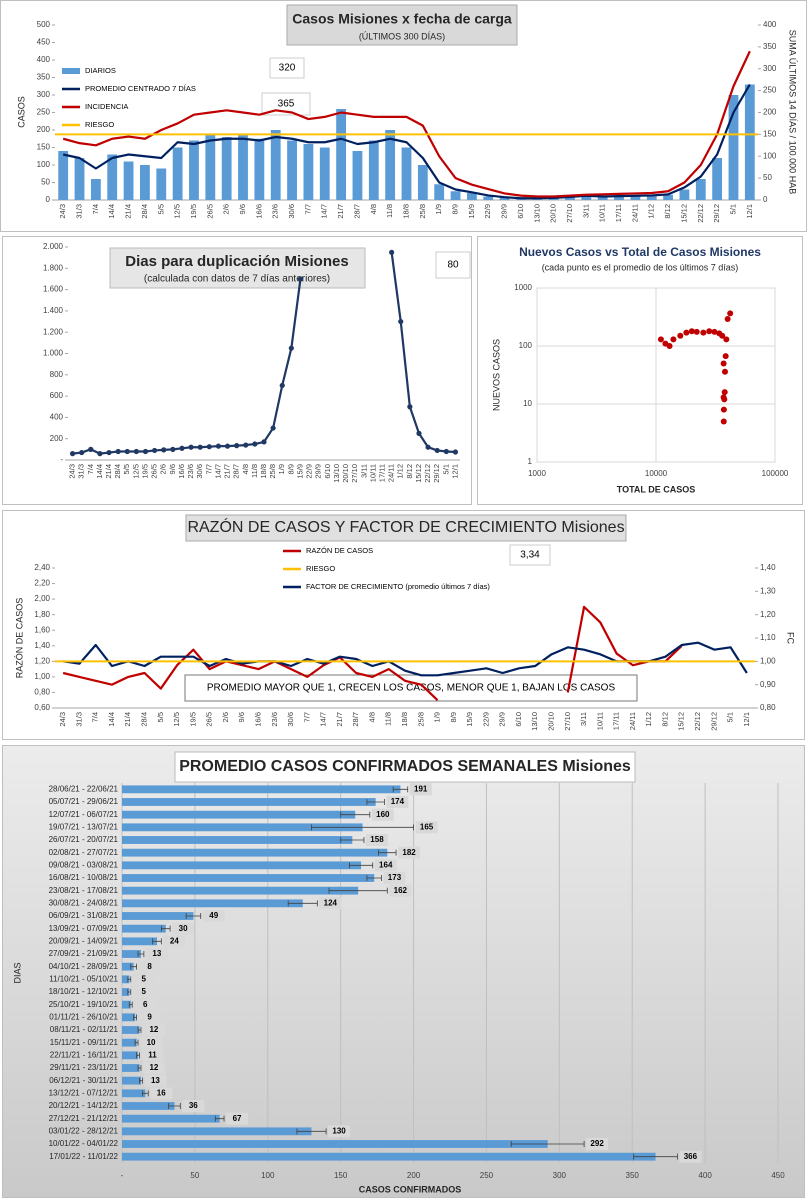  Describe the element at coordinates (768, 660) in the screenshot. I see `y2-tick-label: 1,00` at that location.